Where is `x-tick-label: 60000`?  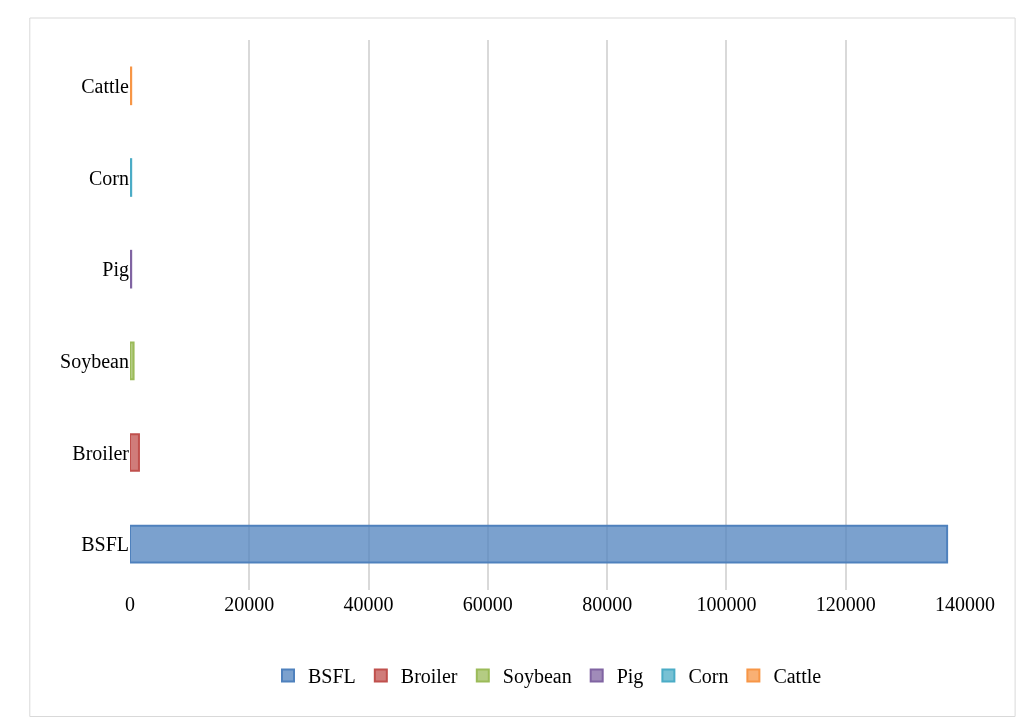
x-tick-label: 60000 is located at coordinates (487, 604).